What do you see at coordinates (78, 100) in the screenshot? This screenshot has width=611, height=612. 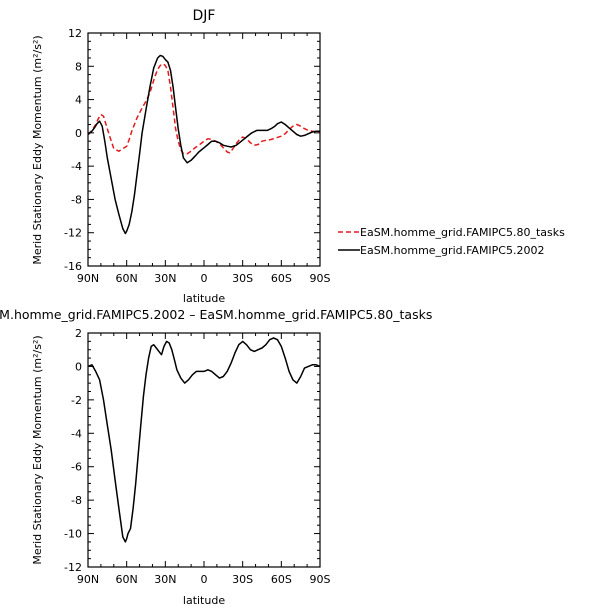 I see `top-y-tick-label: 4` at bounding box center [78, 100].